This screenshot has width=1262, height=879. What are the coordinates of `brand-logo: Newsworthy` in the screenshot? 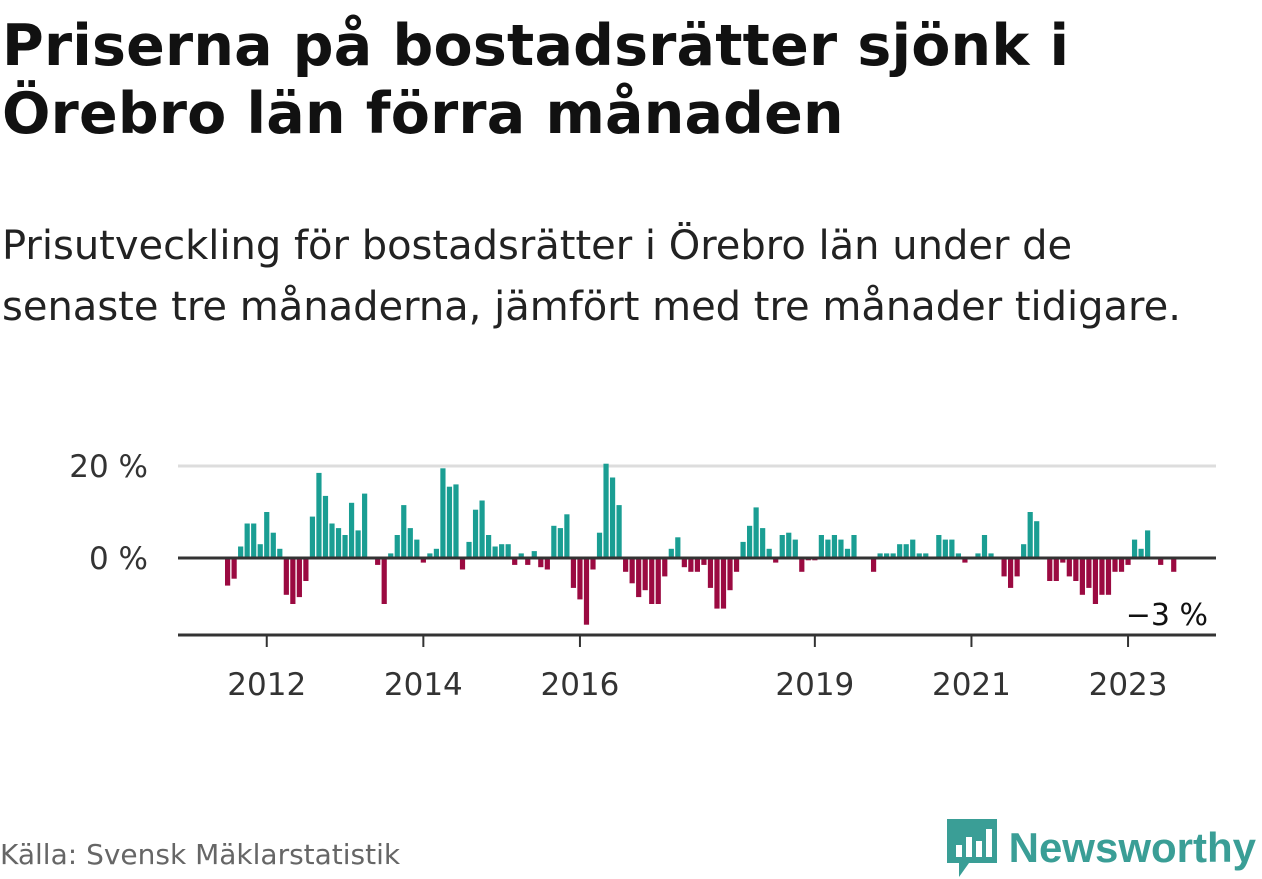 It's located at (1101, 848).